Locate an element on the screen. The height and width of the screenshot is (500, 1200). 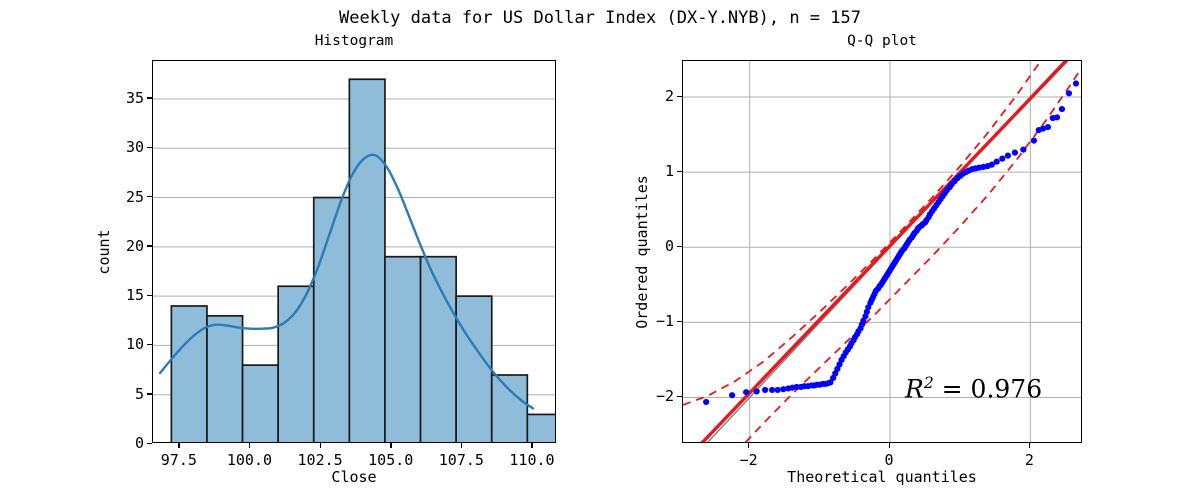
histogram-y-tick-label: 0 is located at coordinates (139, 443).